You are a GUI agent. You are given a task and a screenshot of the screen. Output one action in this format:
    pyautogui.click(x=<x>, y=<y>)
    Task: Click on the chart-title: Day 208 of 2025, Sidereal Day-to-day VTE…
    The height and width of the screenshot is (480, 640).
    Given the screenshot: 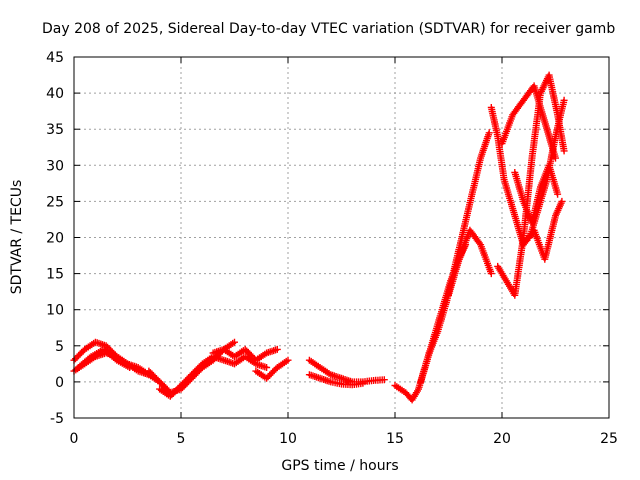 What is the action you would take?
    pyautogui.click(x=328, y=29)
    